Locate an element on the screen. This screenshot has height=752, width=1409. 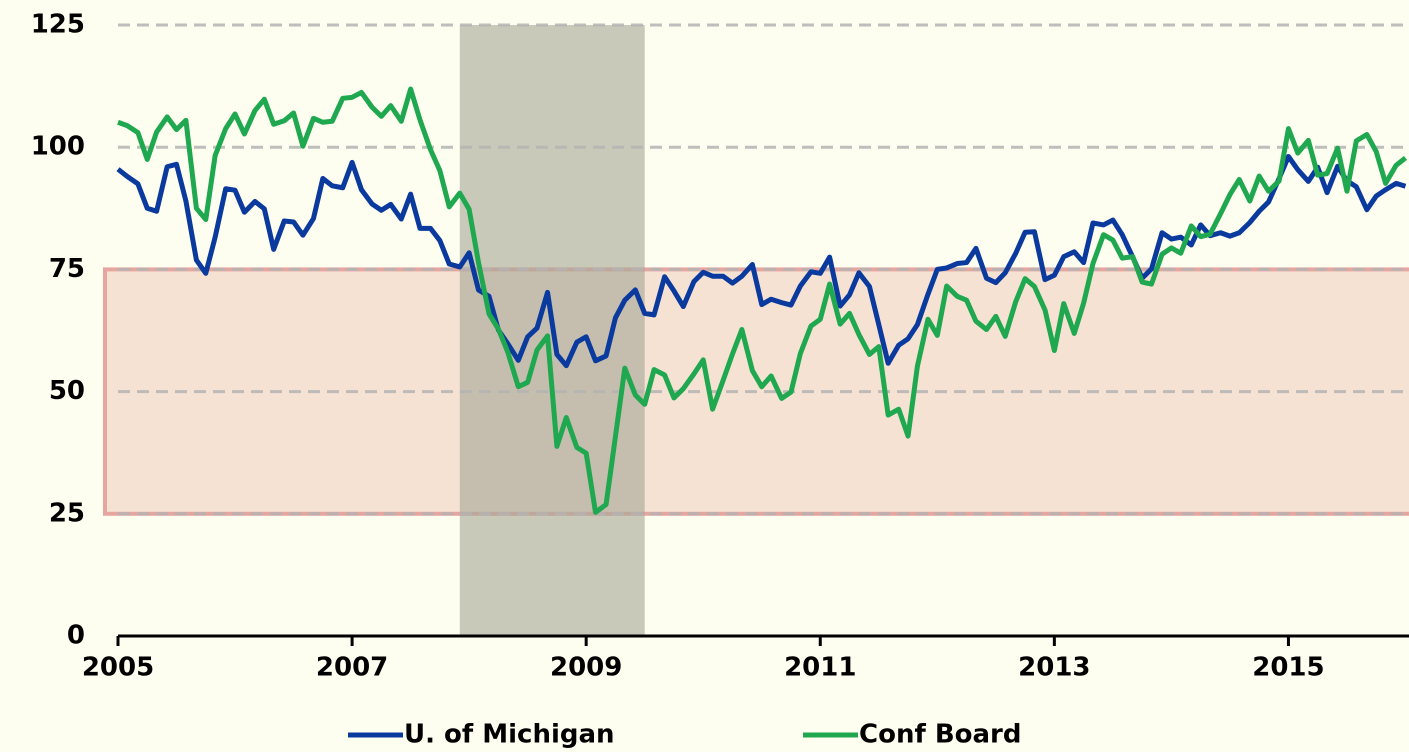
x-tick-label: 2005 is located at coordinates (118, 668).